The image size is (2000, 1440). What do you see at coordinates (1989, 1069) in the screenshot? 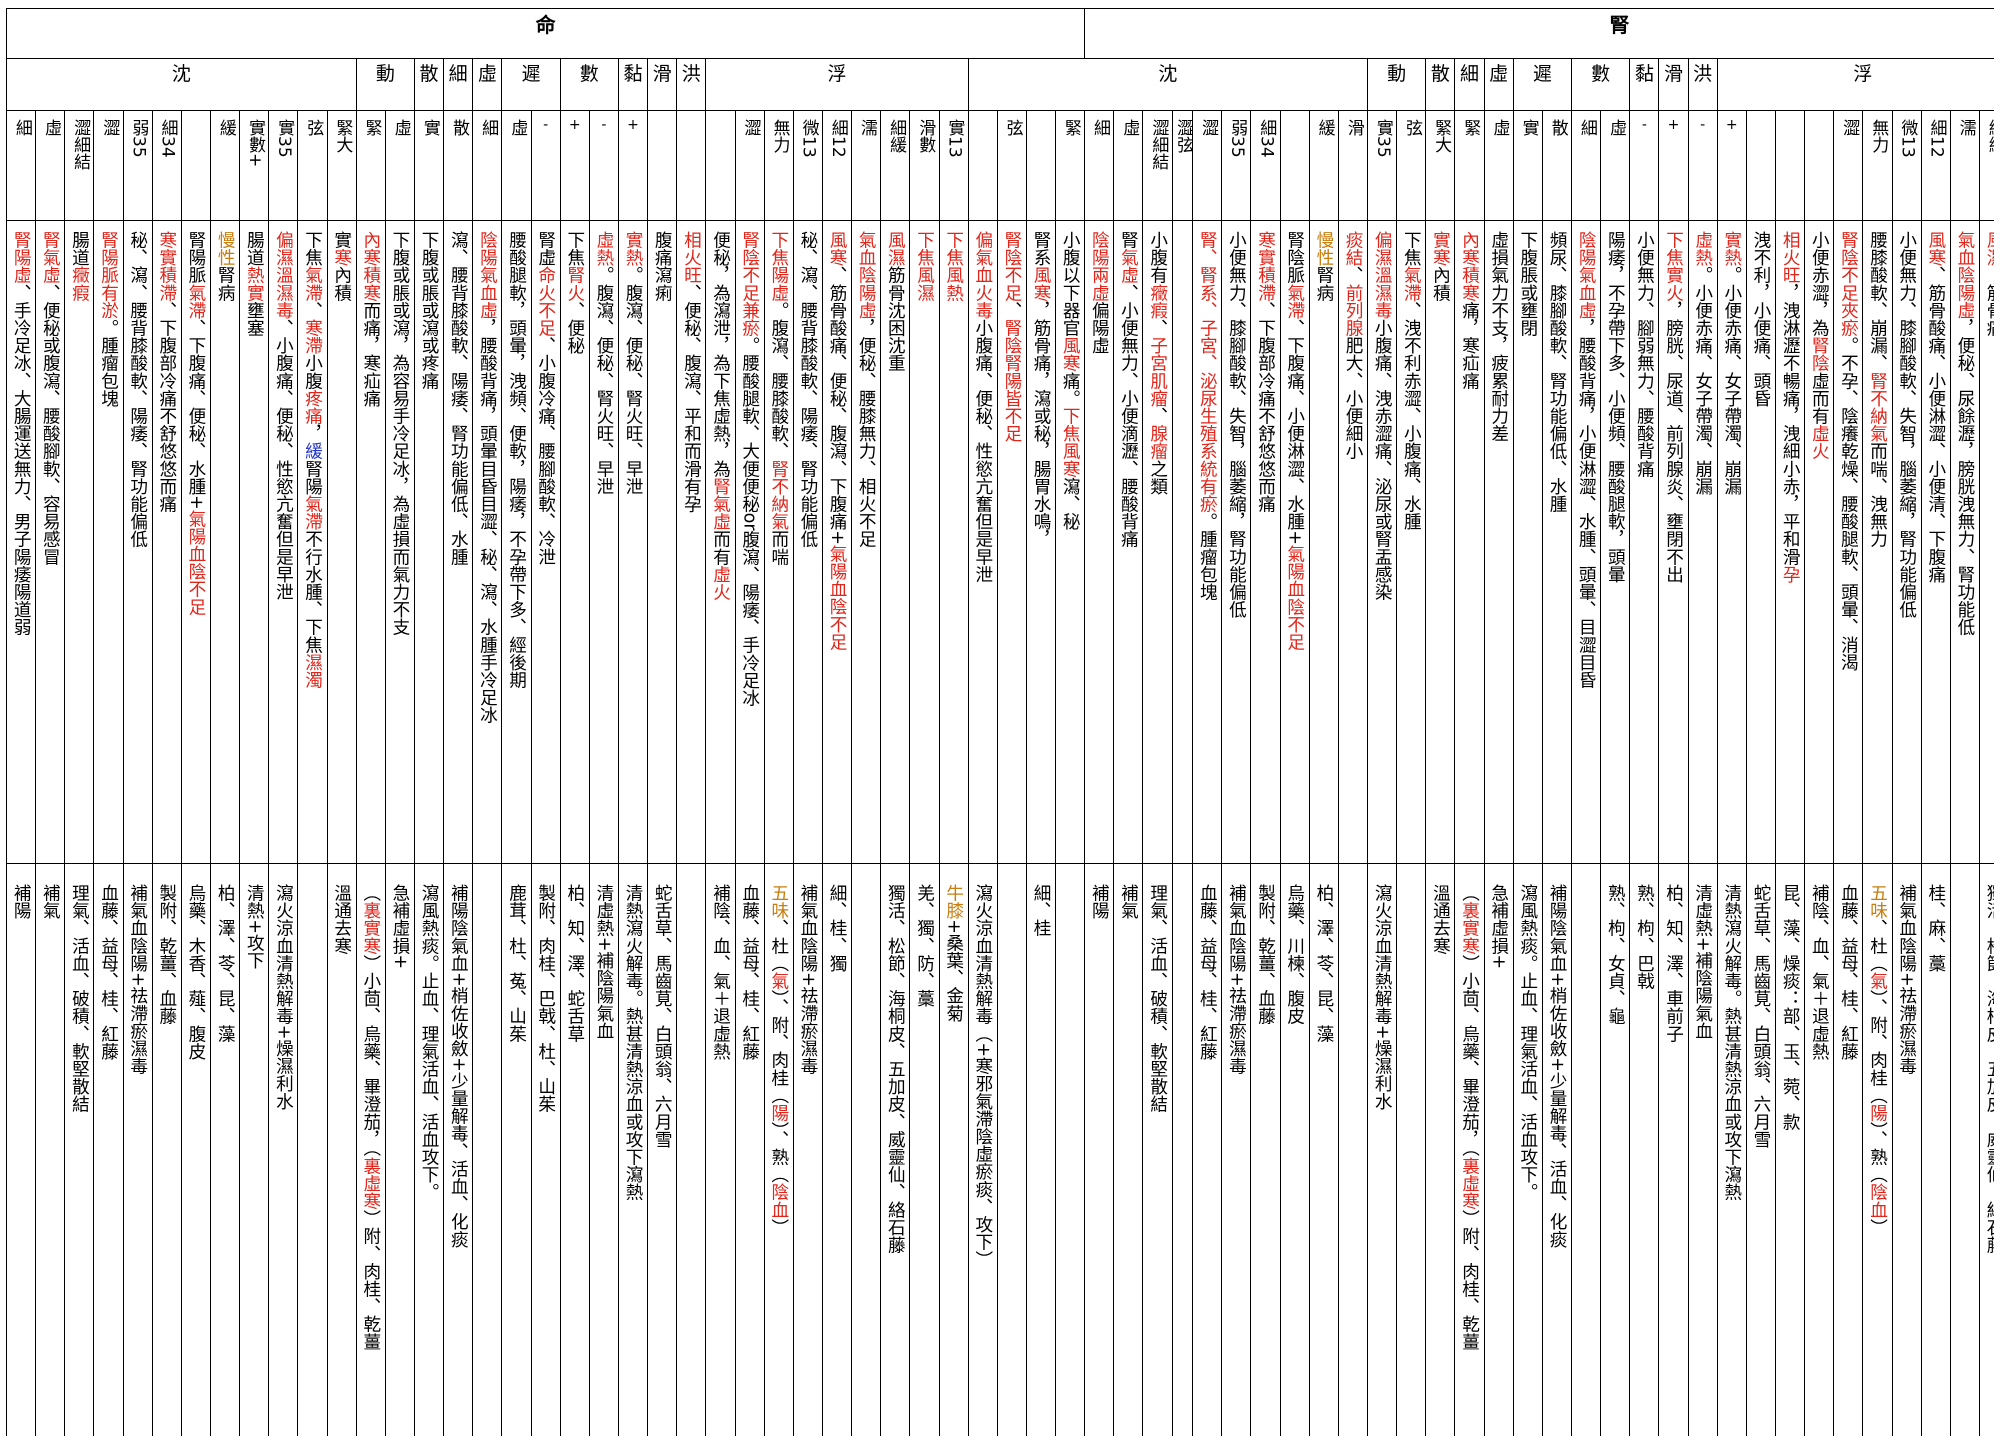
I see `text-segment: 獨活、松節、海桐皮、五加皮、威靈仙、絡石藤` at bounding box center [1989, 1069].